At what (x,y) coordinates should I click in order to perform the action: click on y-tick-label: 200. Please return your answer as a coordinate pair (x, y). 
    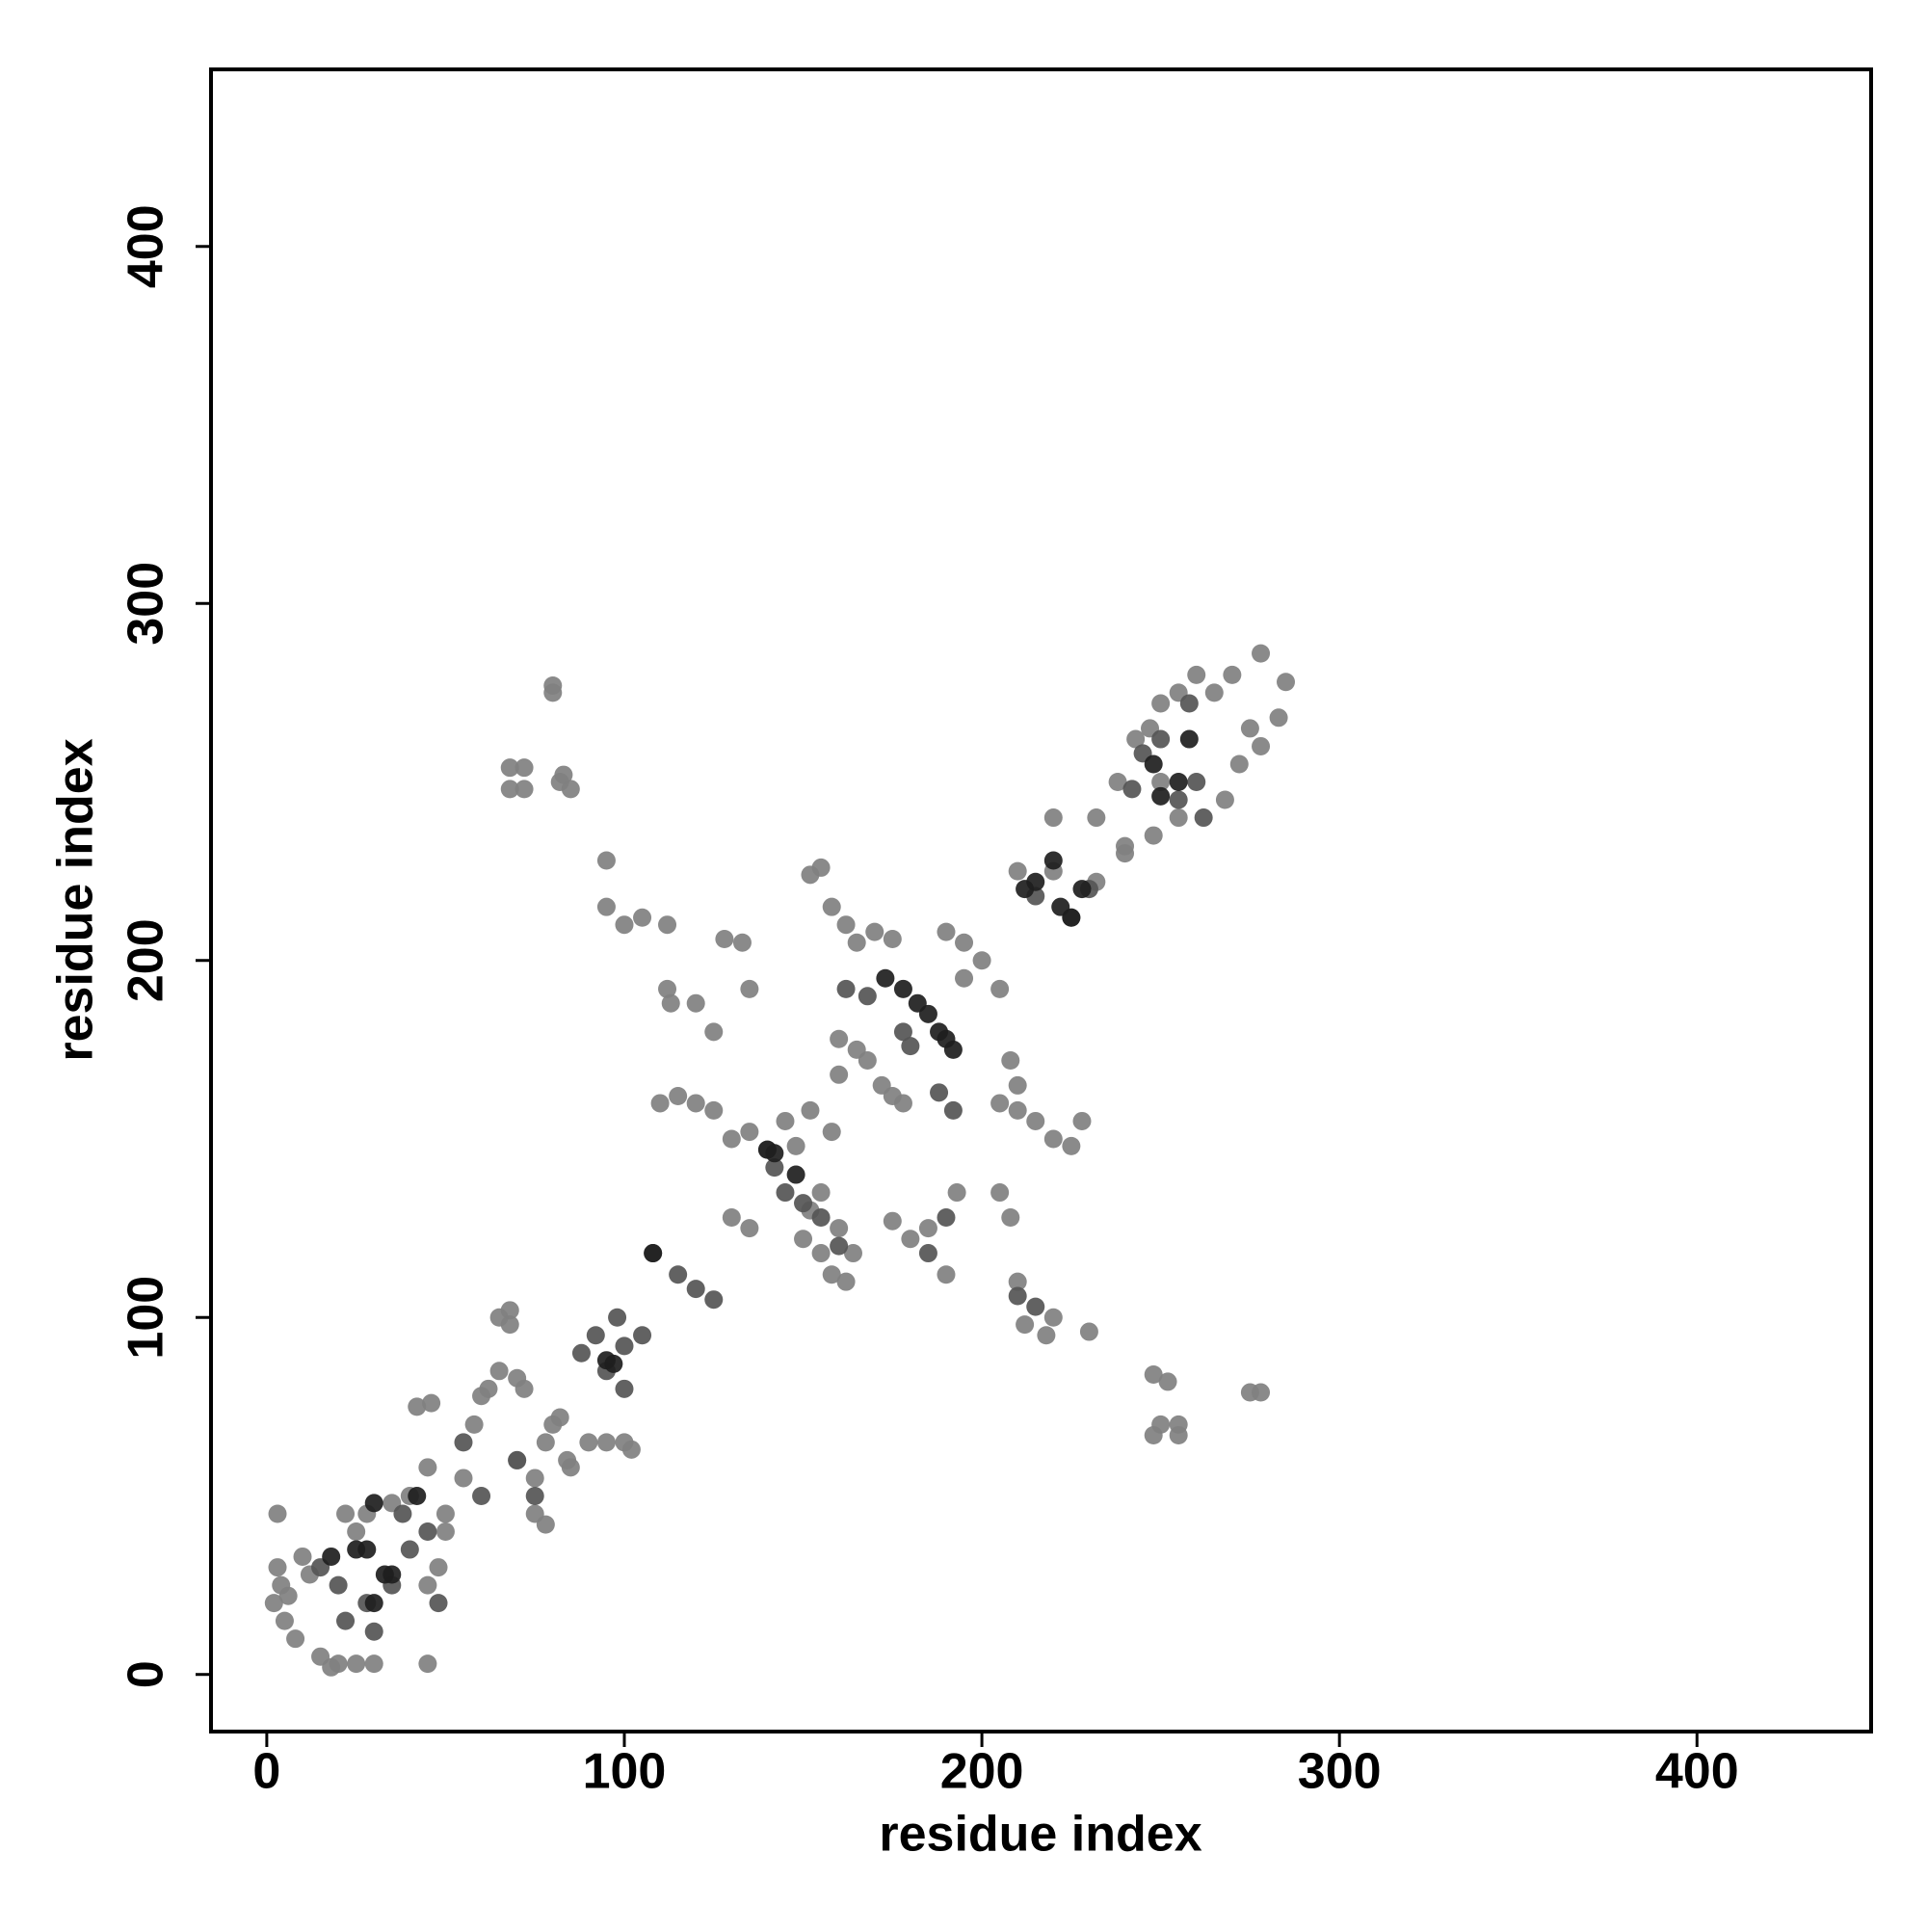
    Looking at the image, I should click on (146, 960).